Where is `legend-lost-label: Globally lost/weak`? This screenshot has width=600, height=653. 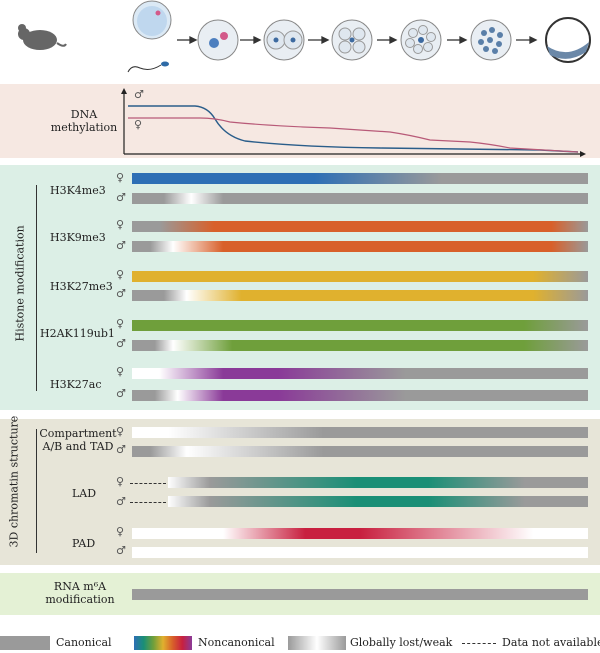
legend-lost-label: Globally lost/weak is located at coordinates (401, 642).